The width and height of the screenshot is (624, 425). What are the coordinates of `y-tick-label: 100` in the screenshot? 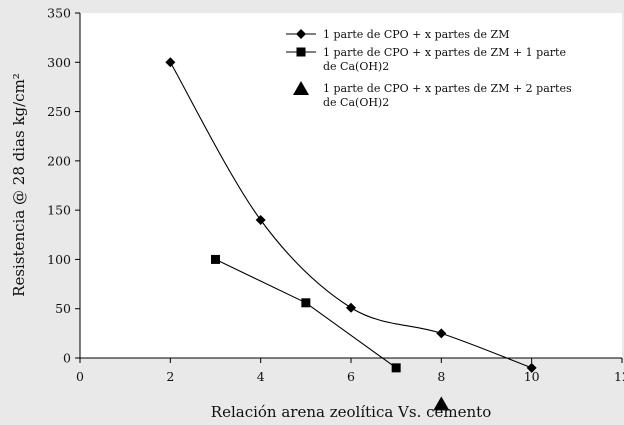 It's located at (59, 259).